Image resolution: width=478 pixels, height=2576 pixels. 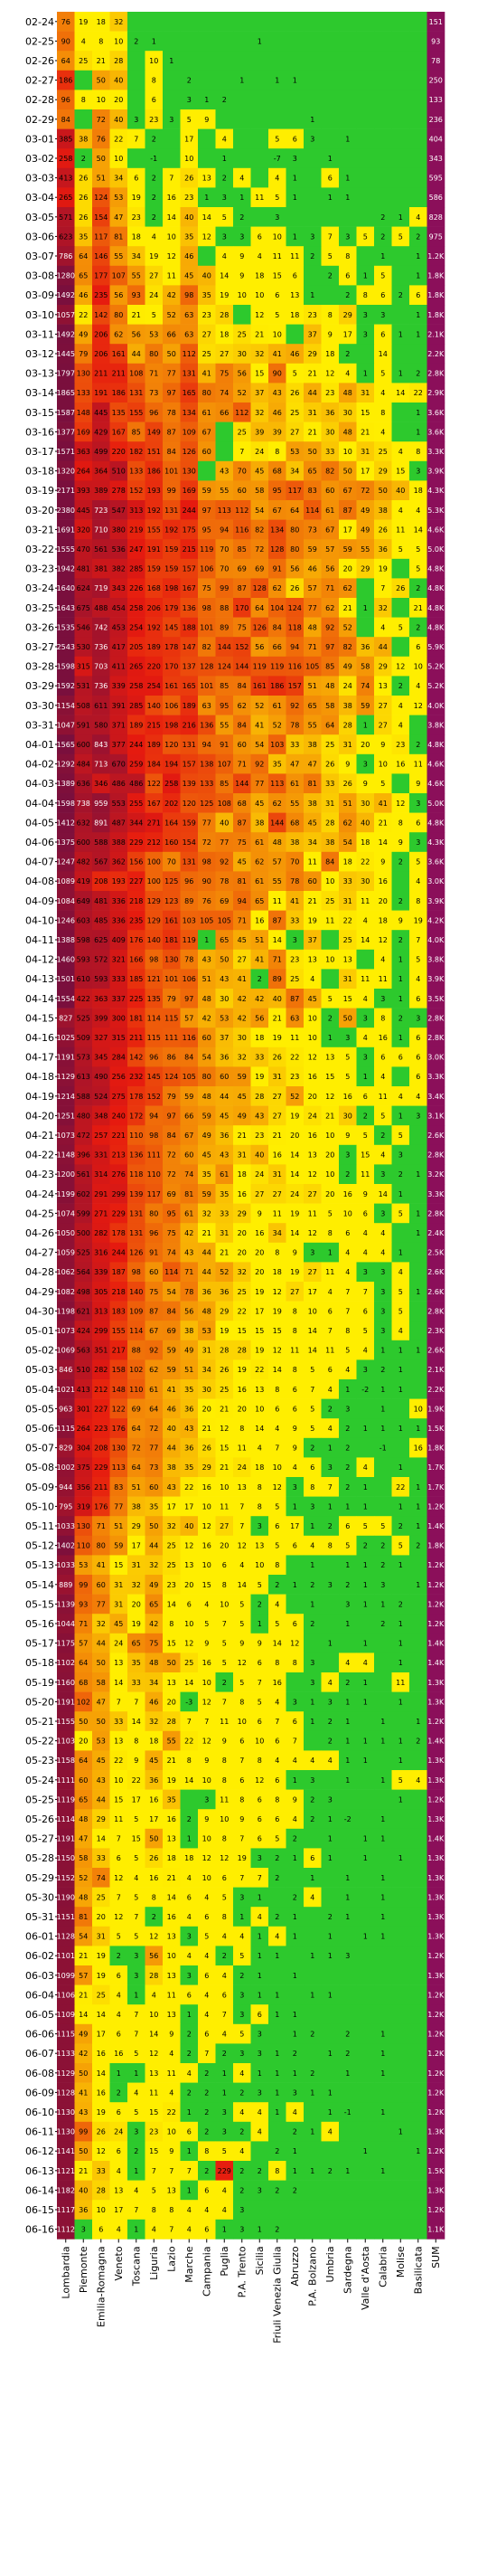 I want to click on y-tick-label: 03-09, so click(x=39, y=295).